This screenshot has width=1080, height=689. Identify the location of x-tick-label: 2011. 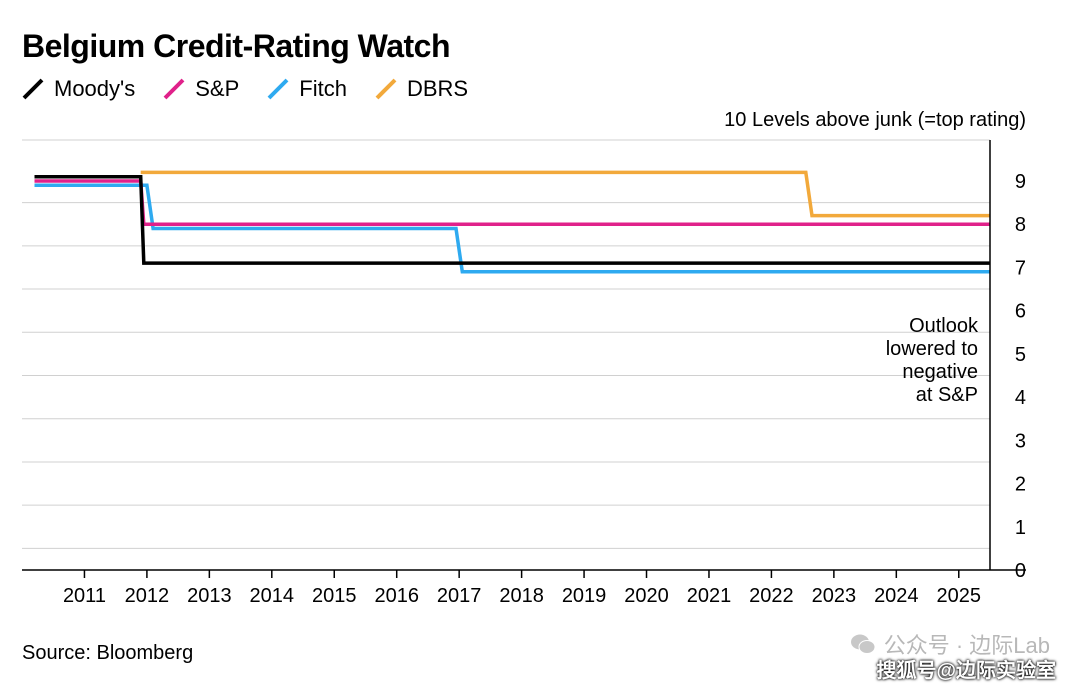
(84, 596).